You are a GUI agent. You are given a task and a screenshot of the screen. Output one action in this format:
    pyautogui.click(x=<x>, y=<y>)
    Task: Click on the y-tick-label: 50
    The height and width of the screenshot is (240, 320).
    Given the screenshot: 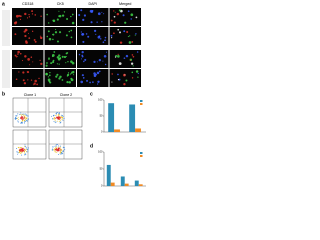 What is the action you would take?
    pyautogui.click(x=101, y=116)
    